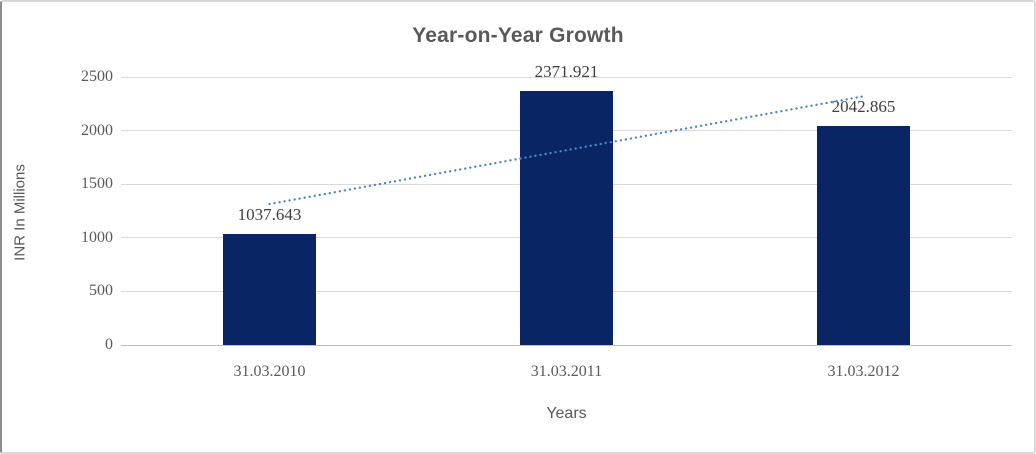 The height and width of the screenshot is (454, 1036). What do you see at coordinates (566, 413) in the screenshot?
I see `x-axis-title: Years` at bounding box center [566, 413].